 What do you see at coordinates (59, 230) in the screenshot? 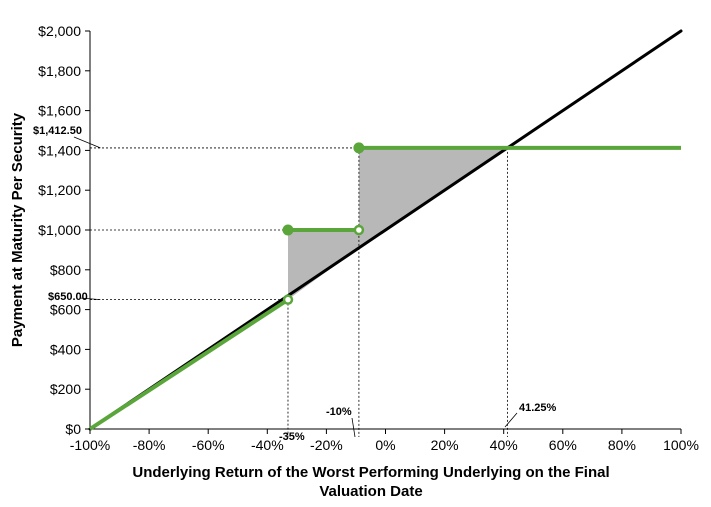
I see `y-tick-label: $1,000` at bounding box center [59, 230].